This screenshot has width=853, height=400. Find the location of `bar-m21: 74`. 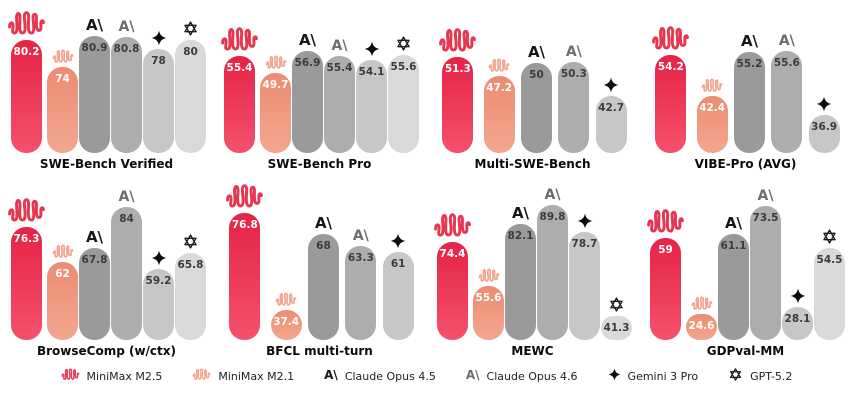

bar-m21: 74 is located at coordinates (62, 110).